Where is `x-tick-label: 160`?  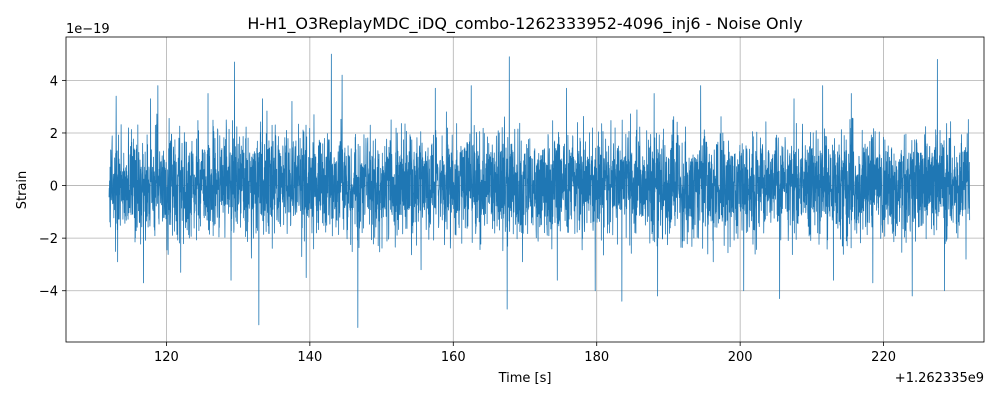
x-tick-label: 160 is located at coordinates (453, 357).